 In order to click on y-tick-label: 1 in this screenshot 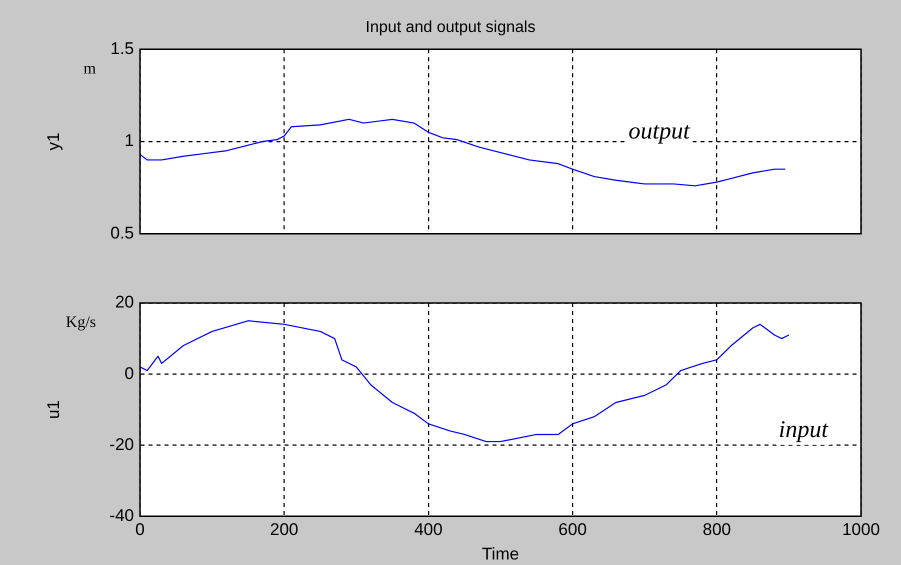, I will do `click(129, 140)`.